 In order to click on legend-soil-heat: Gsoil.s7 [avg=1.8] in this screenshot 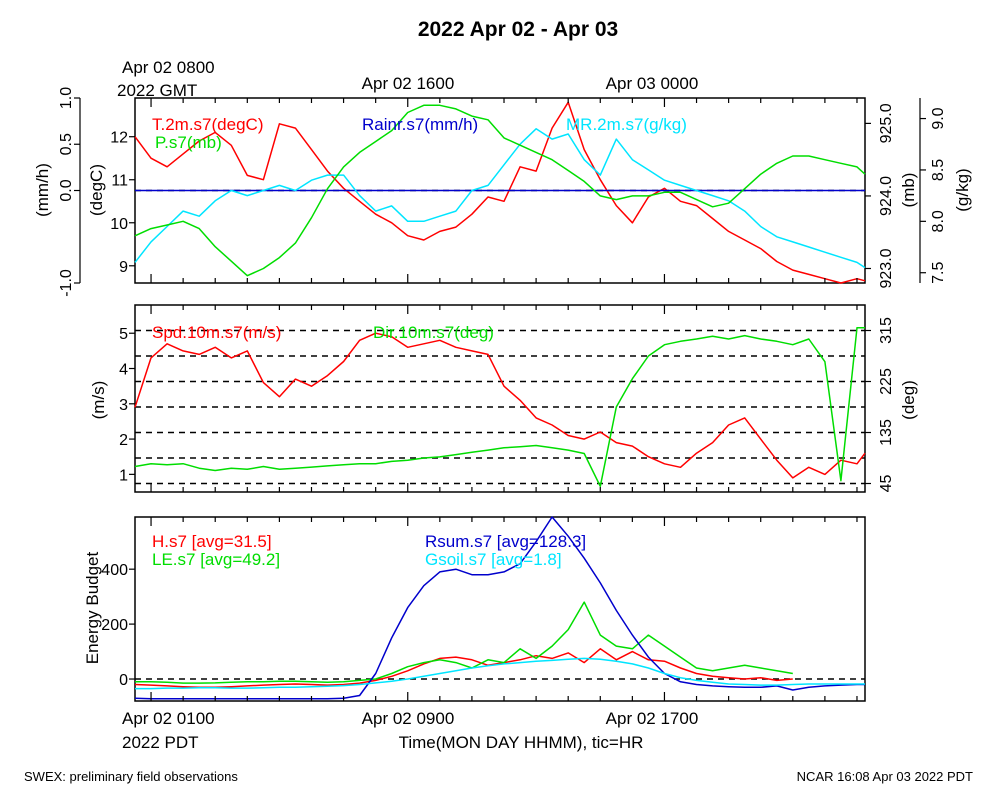, I will do `click(493, 559)`.